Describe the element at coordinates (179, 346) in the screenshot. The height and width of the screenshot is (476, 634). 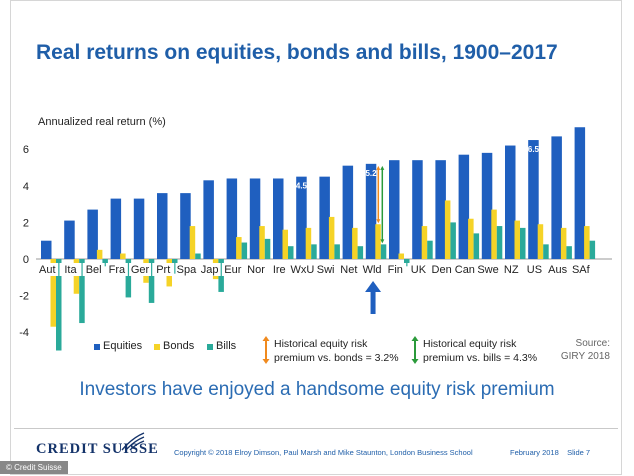
I see `legend-bonds-label: Bonds` at that location.